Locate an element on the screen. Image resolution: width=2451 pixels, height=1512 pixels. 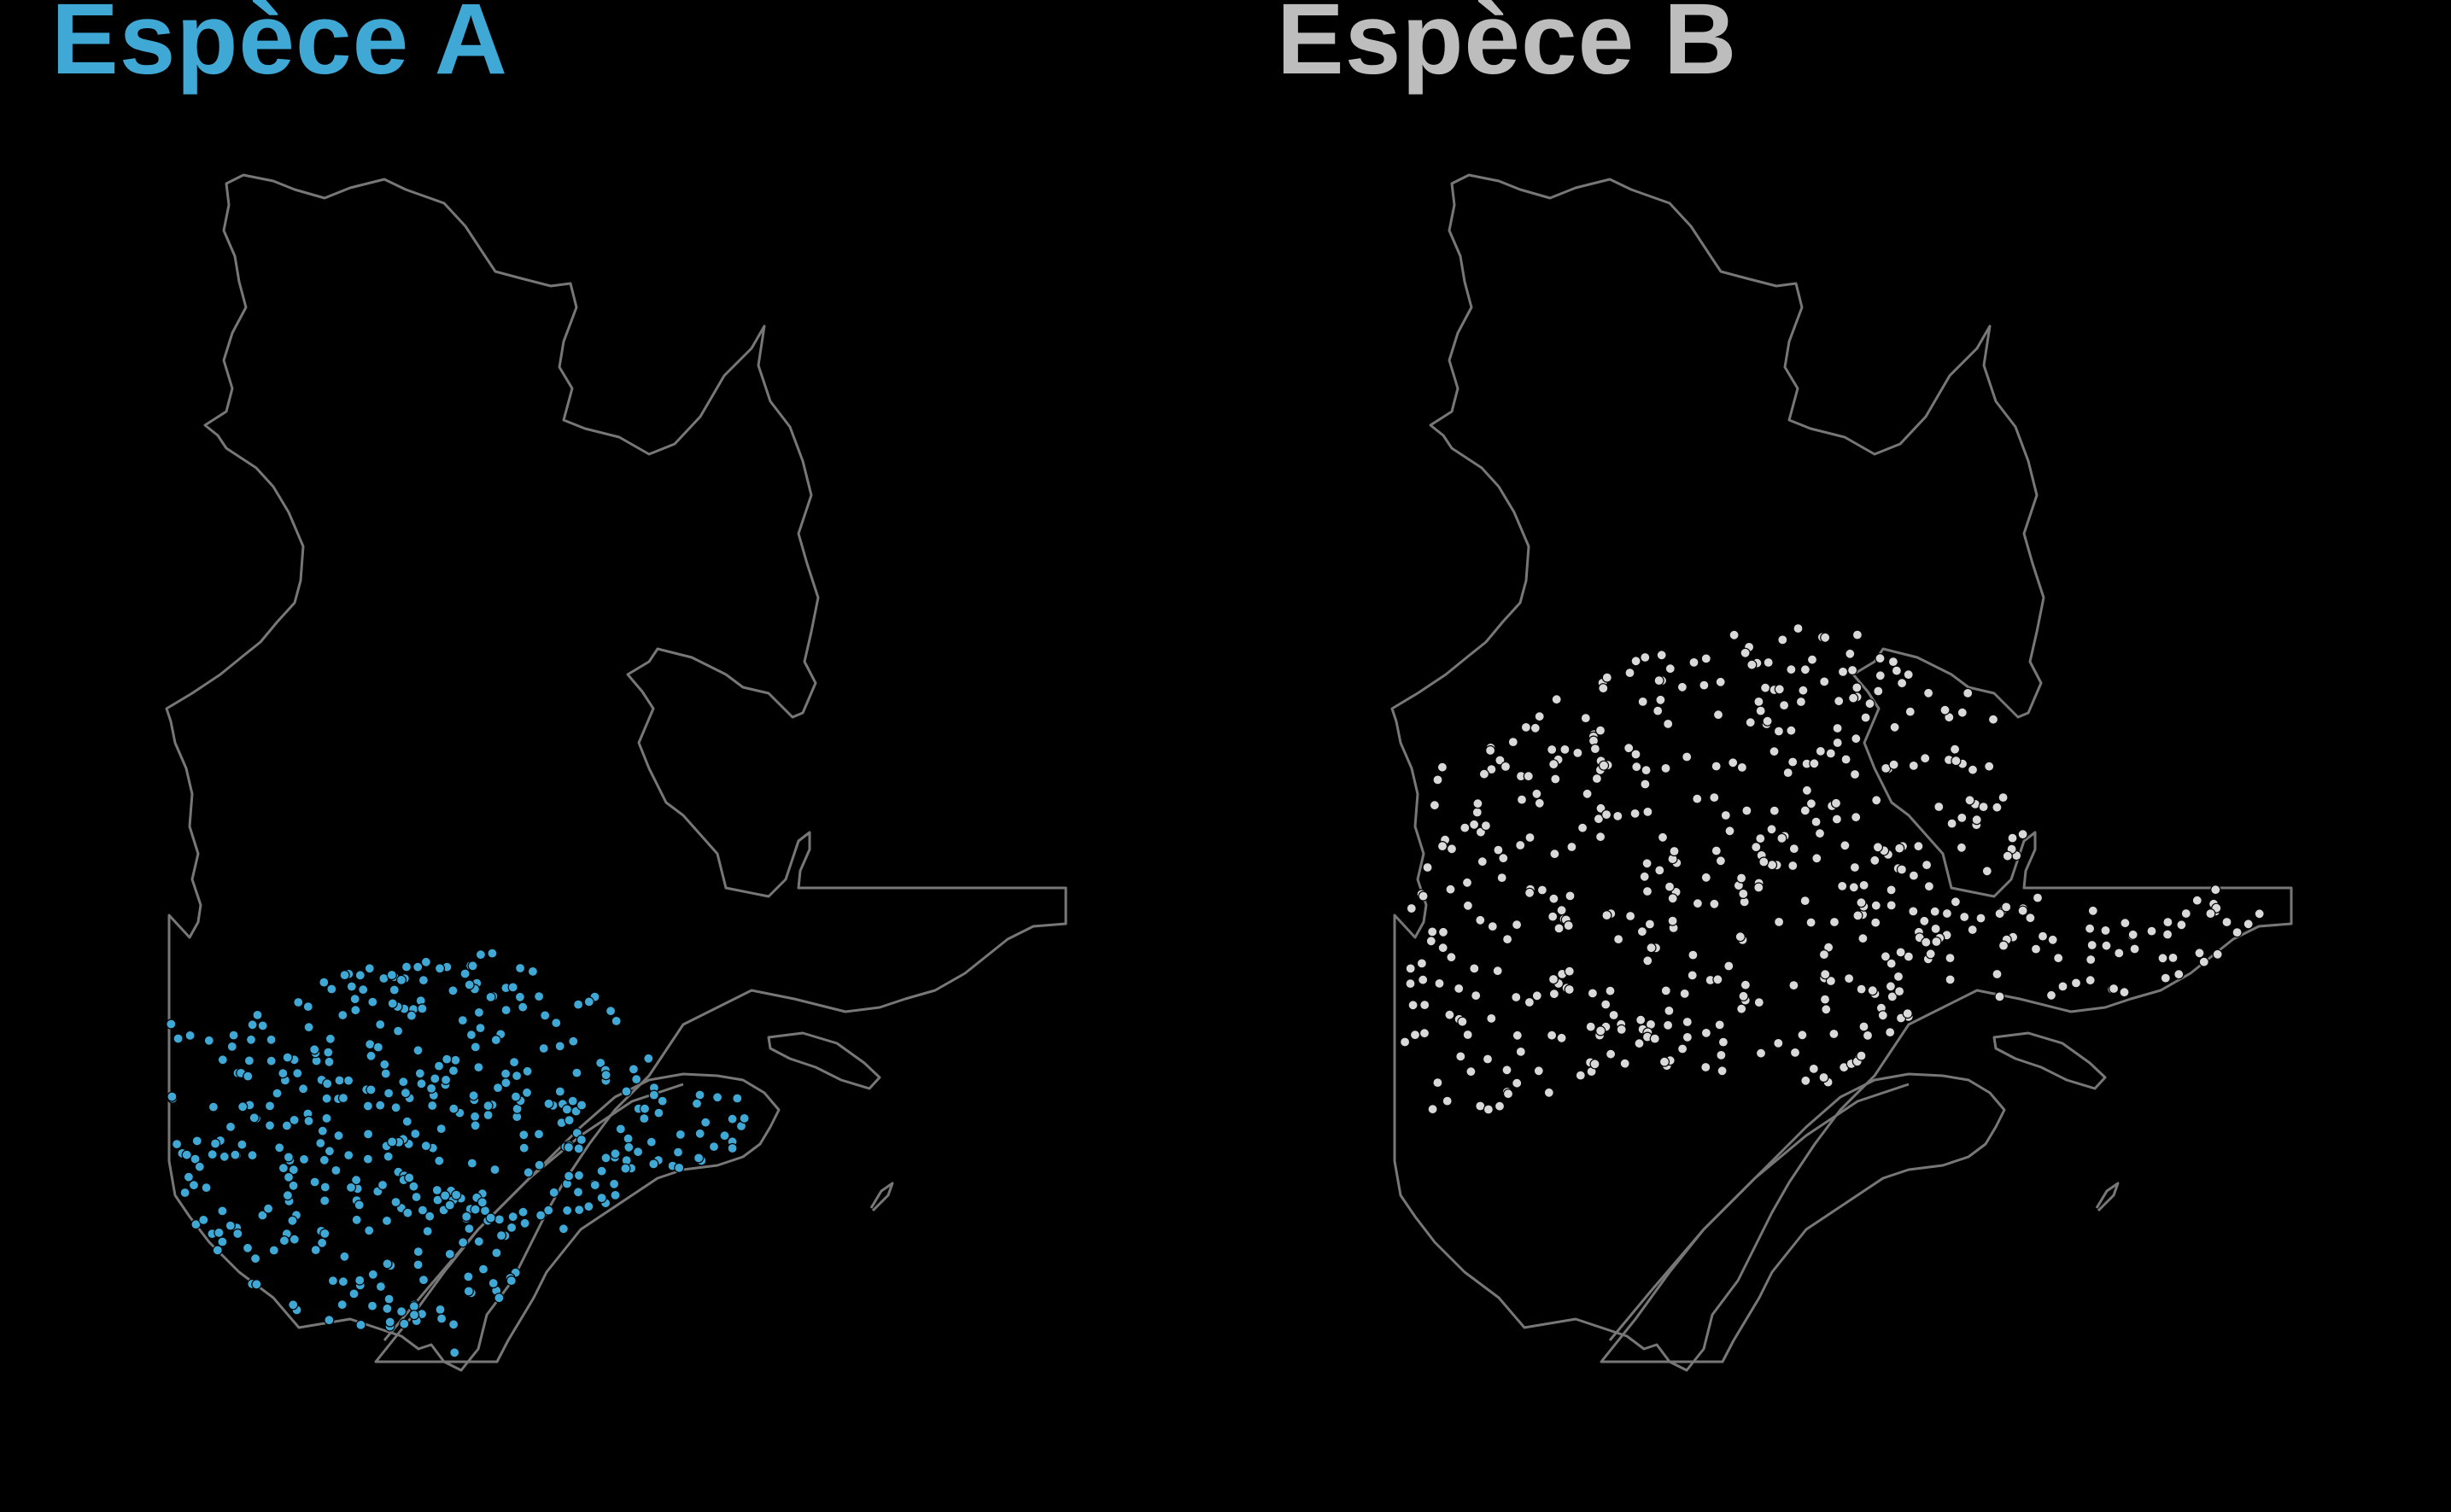
river-channel-outline is located at coordinates (1759, 1212).